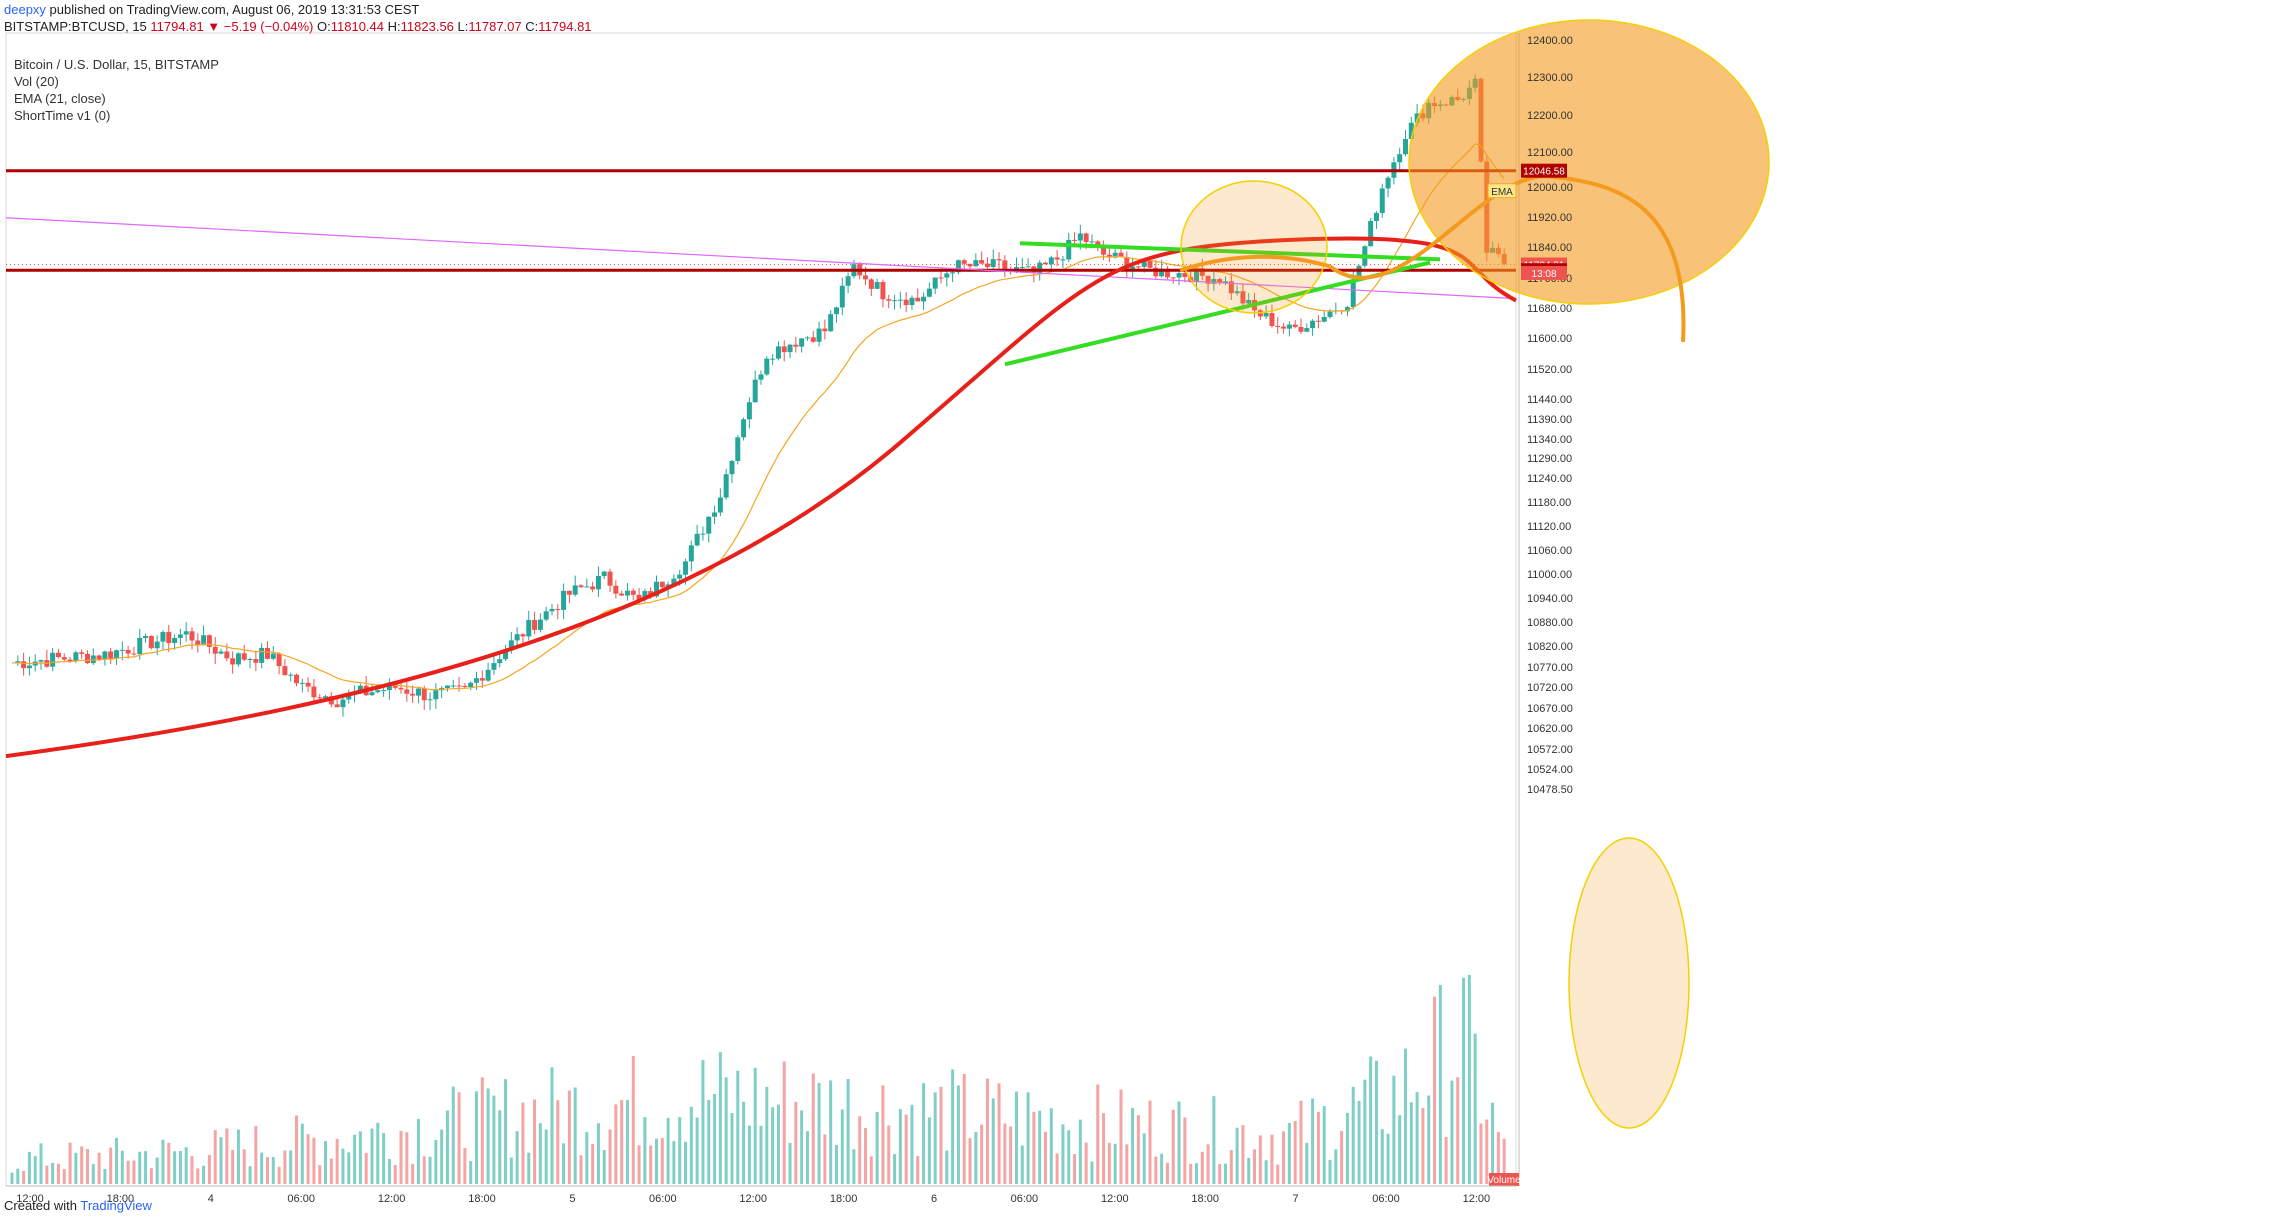  I want to click on y-tick-label: 12300.00, so click(1550, 78).